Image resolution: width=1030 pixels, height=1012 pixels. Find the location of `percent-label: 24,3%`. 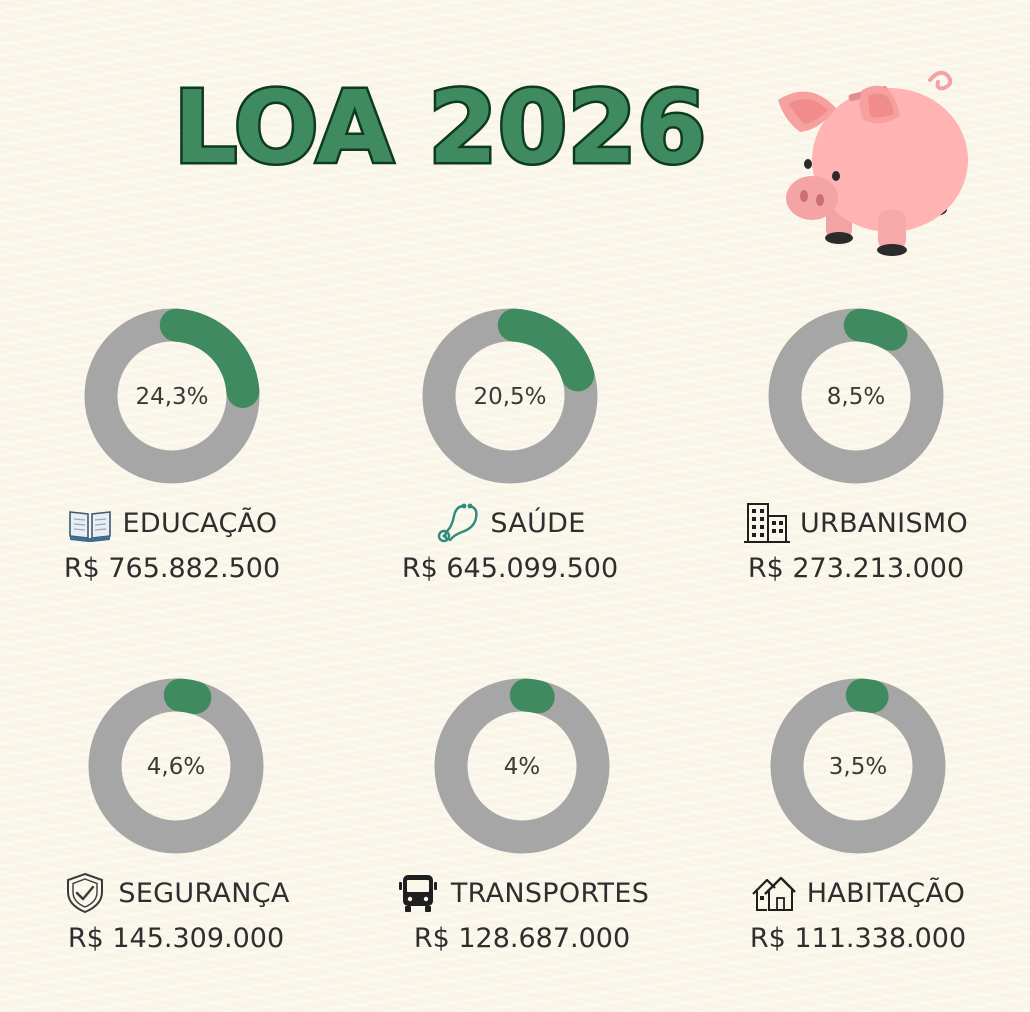

percent-label: 24,3% is located at coordinates (171, 397).